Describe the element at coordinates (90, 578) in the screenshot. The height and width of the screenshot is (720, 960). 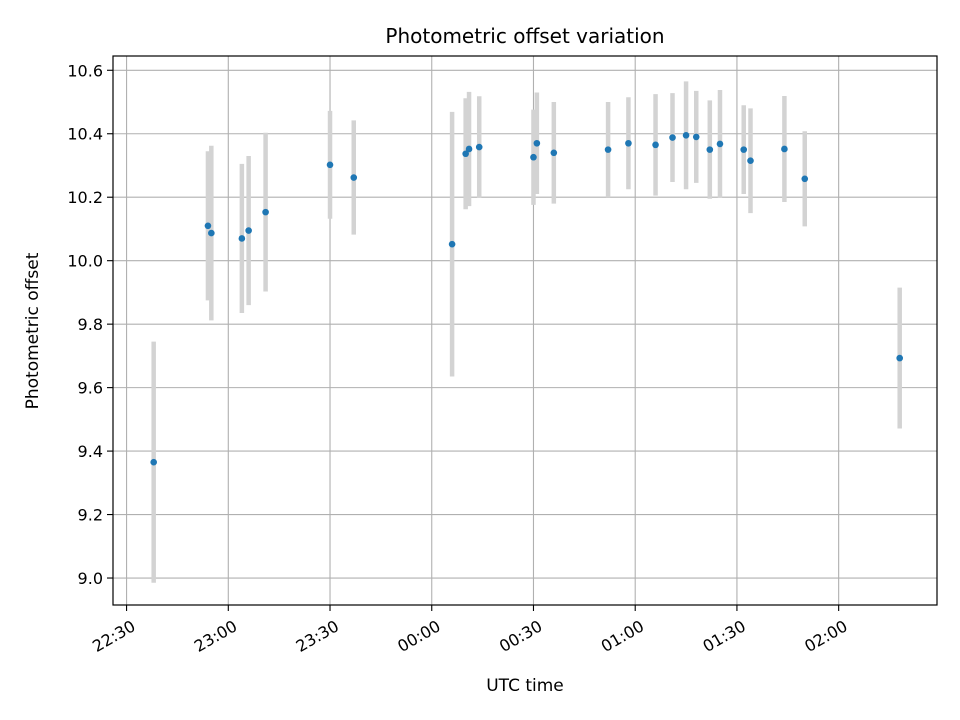
I see `y-tick-label: 9.0` at that location.